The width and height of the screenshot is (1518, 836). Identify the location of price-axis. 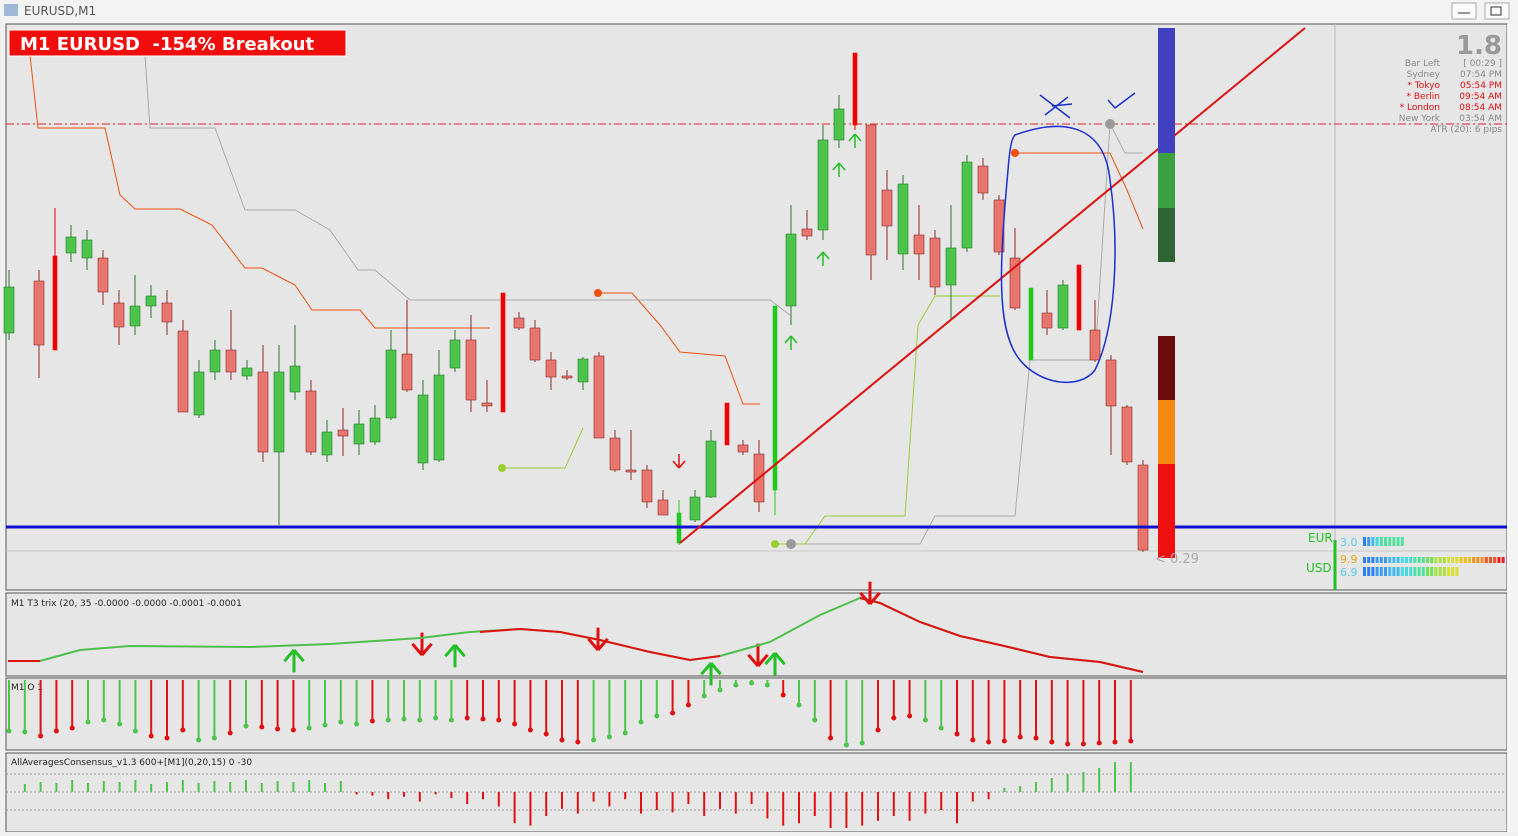
(1512, 428).